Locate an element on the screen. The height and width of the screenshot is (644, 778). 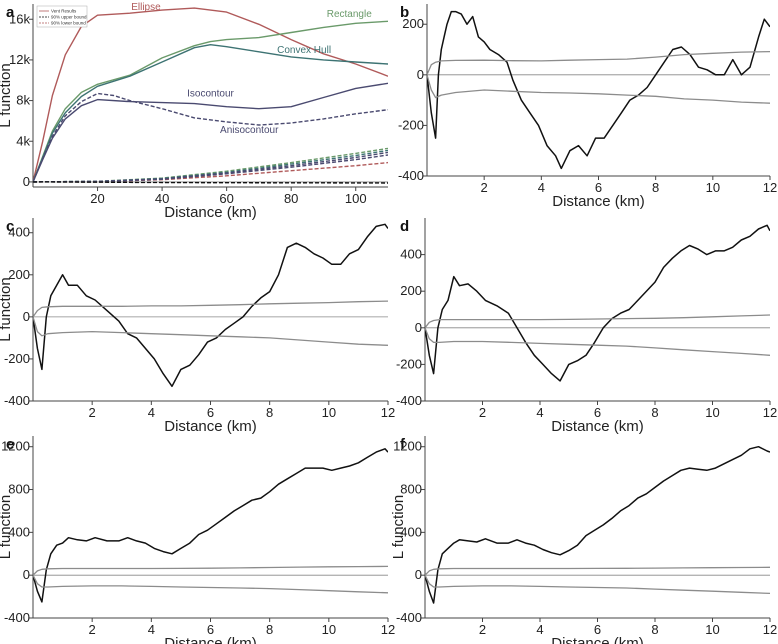
annotation-isocontour: Isocontour is located at coordinates (210, 94).